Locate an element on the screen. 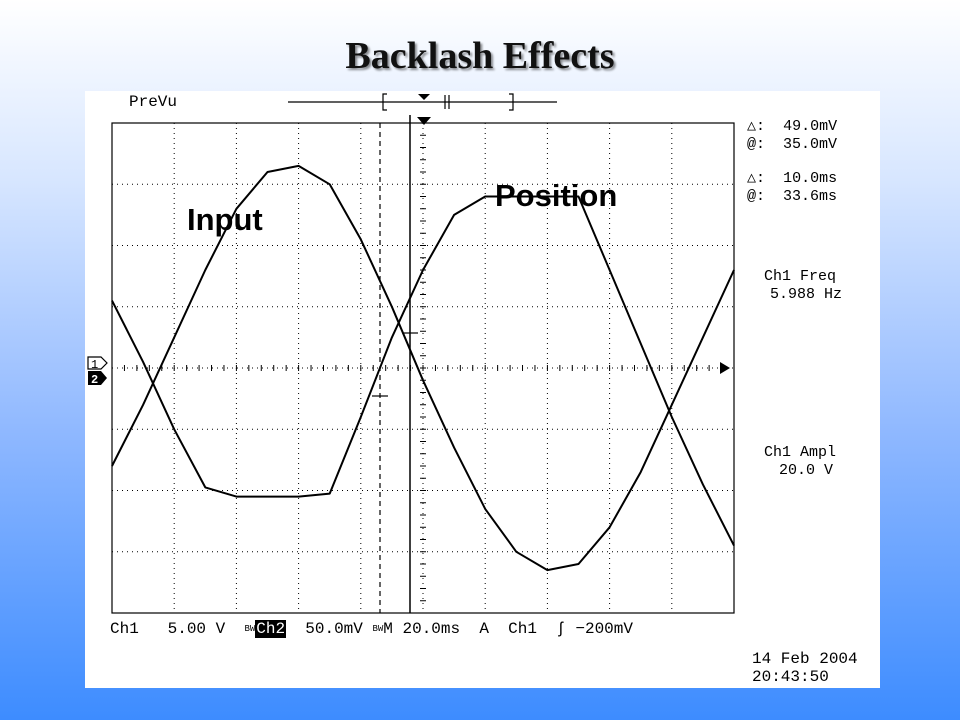 The height and width of the screenshot is (720, 960). channel-1-marker-label: 1 is located at coordinates (94, 365).